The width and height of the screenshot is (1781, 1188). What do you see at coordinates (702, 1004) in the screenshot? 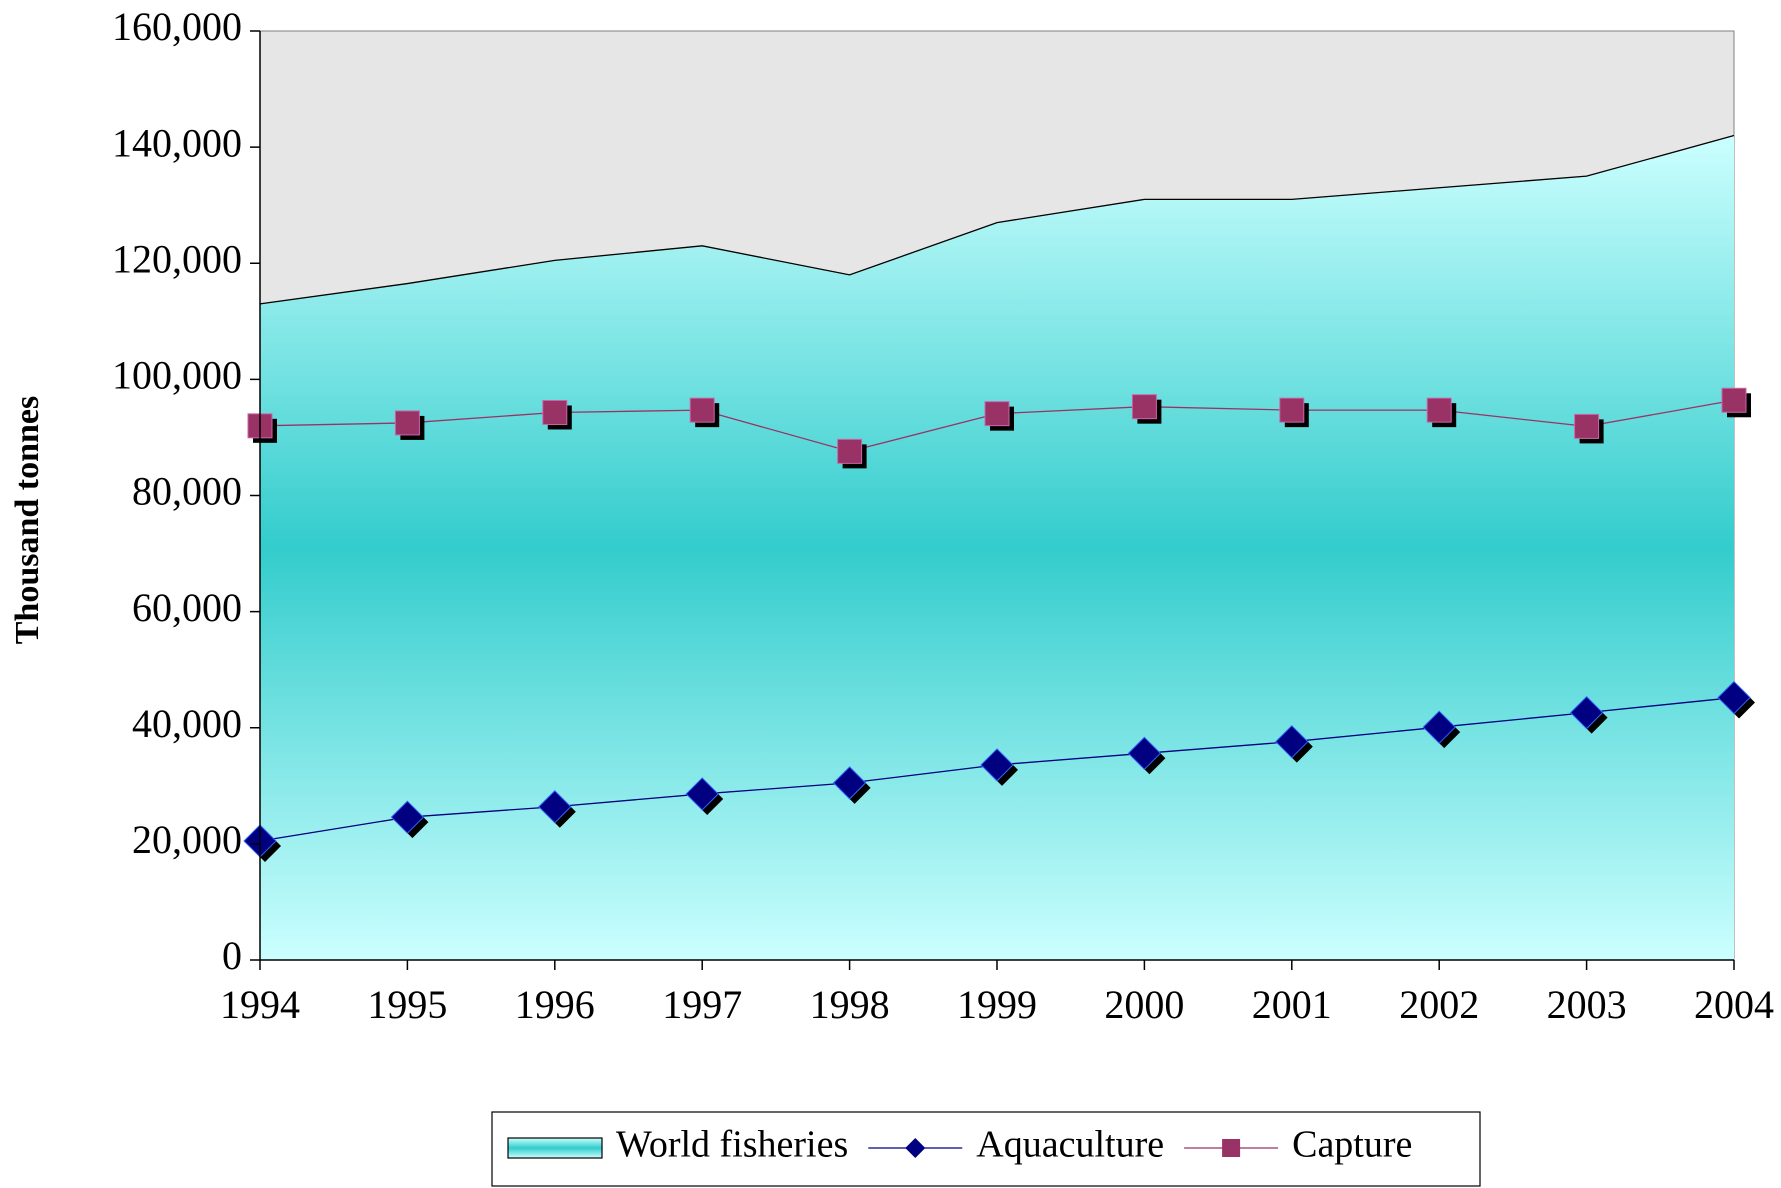
I see `x-tick-label: 1997` at bounding box center [702, 1004].